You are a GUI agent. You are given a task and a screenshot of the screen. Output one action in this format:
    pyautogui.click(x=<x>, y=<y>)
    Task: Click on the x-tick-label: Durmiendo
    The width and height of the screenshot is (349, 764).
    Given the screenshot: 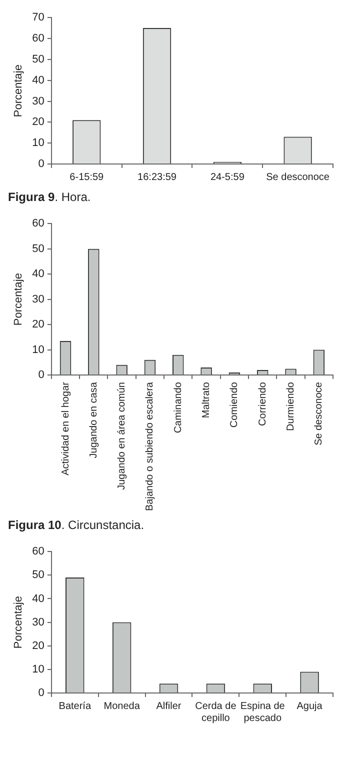 What is the action you would take?
    pyautogui.click(x=291, y=406)
    